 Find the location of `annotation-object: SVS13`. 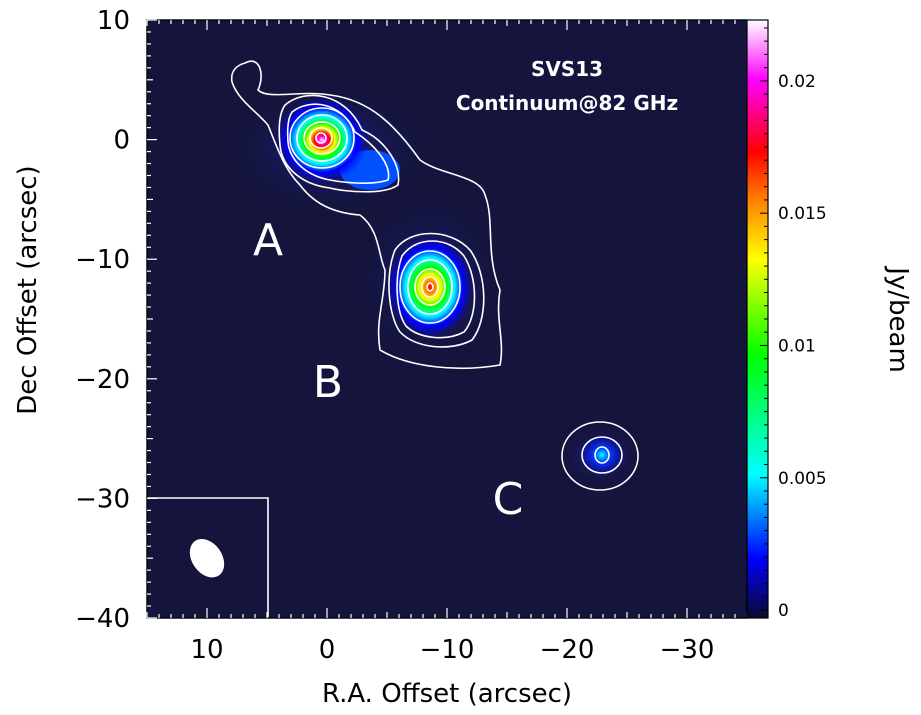

annotation-object: SVS13 is located at coordinates (567, 69).